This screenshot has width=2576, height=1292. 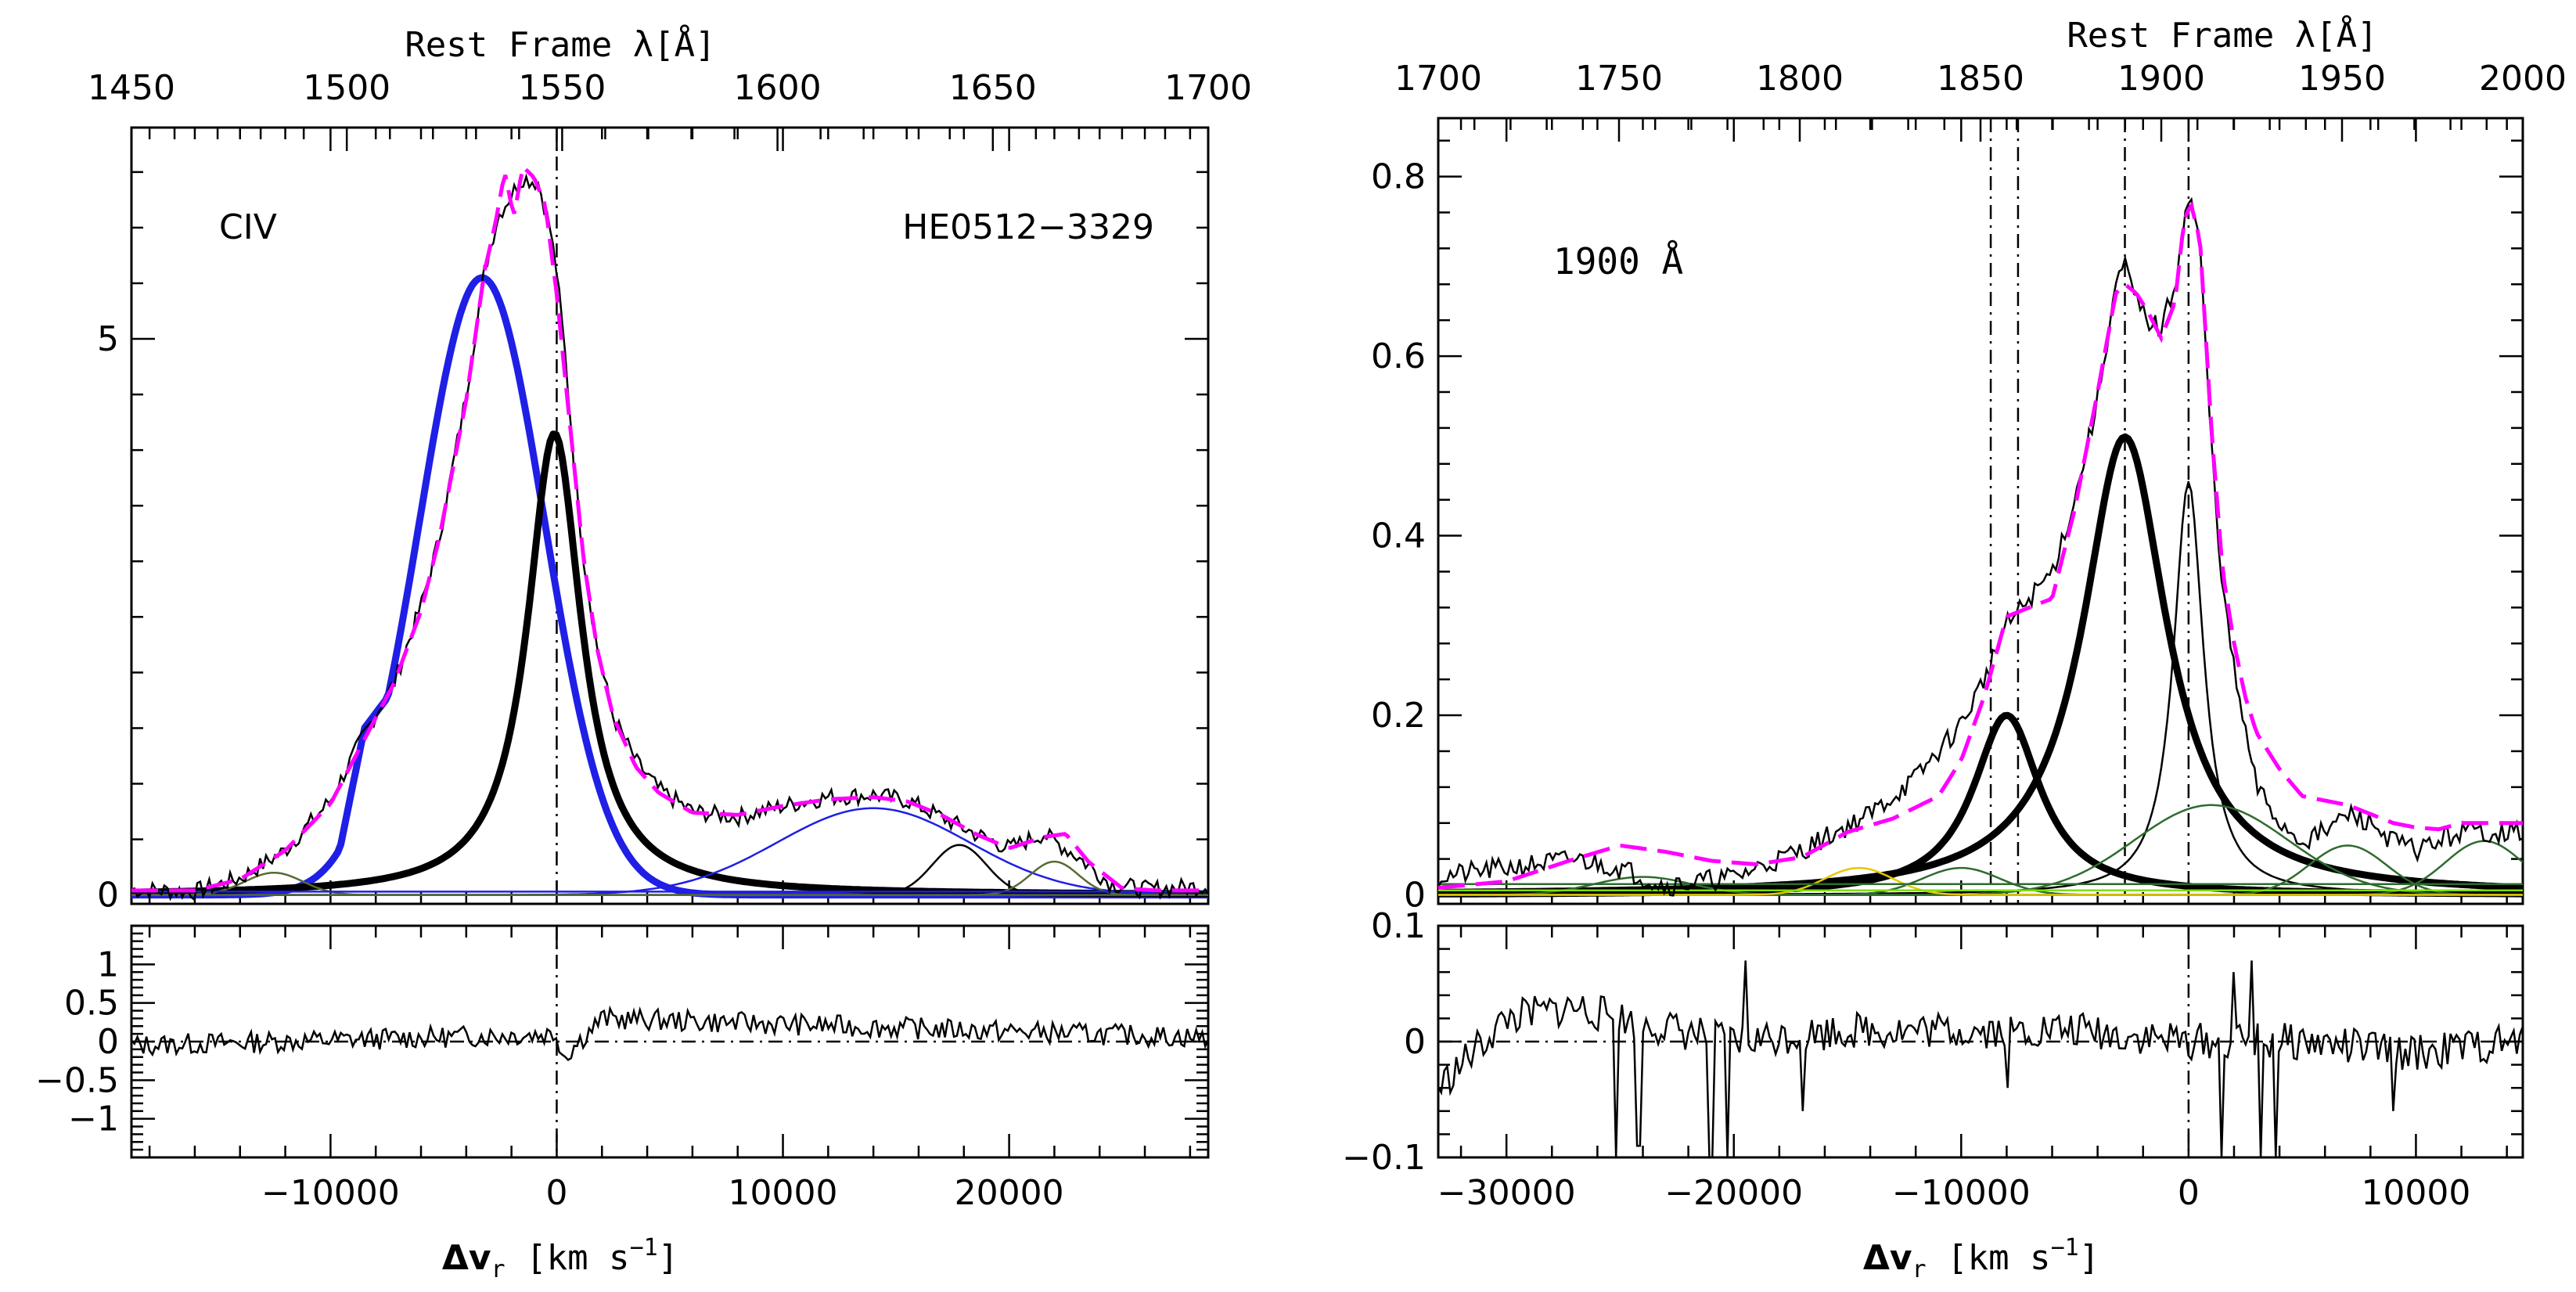 What do you see at coordinates (346, 88) in the screenshot?
I see `top-tick-label: 1500` at bounding box center [346, 88].